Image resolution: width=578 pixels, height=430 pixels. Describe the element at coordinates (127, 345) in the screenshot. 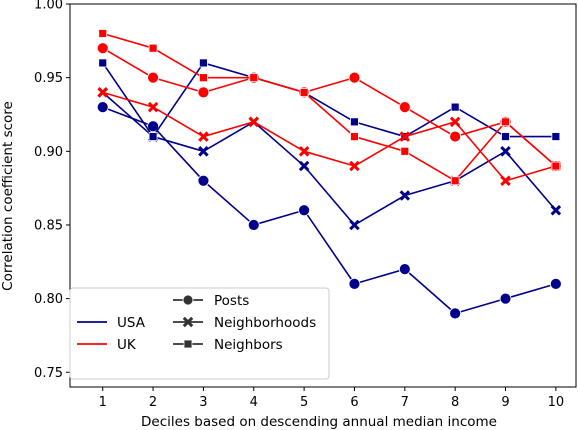

I see `legend-label-uk: UK` at that location.